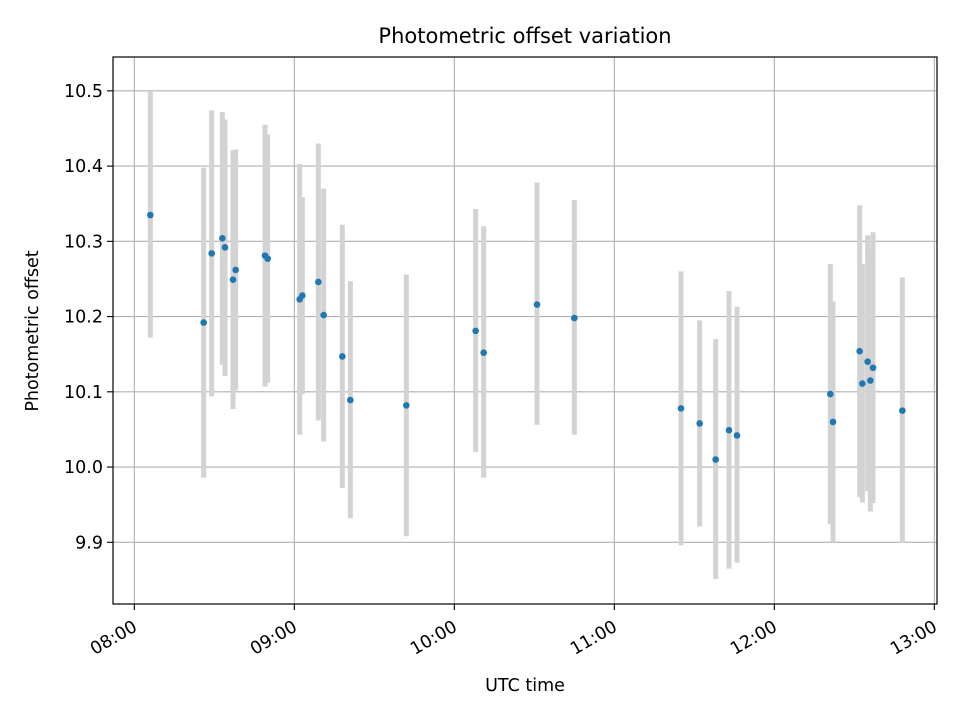 Image resolution: width=960 pixels, height=720 pixels. I want to click on y-tick-label: 10.5, so click(83, 92).